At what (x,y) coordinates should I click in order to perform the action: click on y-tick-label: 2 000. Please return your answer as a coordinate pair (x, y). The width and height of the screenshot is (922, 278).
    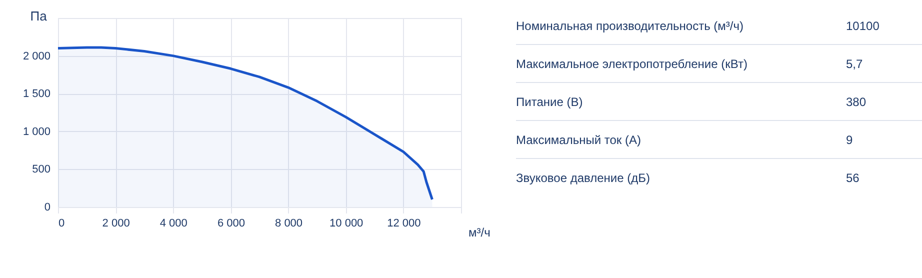
    Looking at the image, I should click on (36, 56).